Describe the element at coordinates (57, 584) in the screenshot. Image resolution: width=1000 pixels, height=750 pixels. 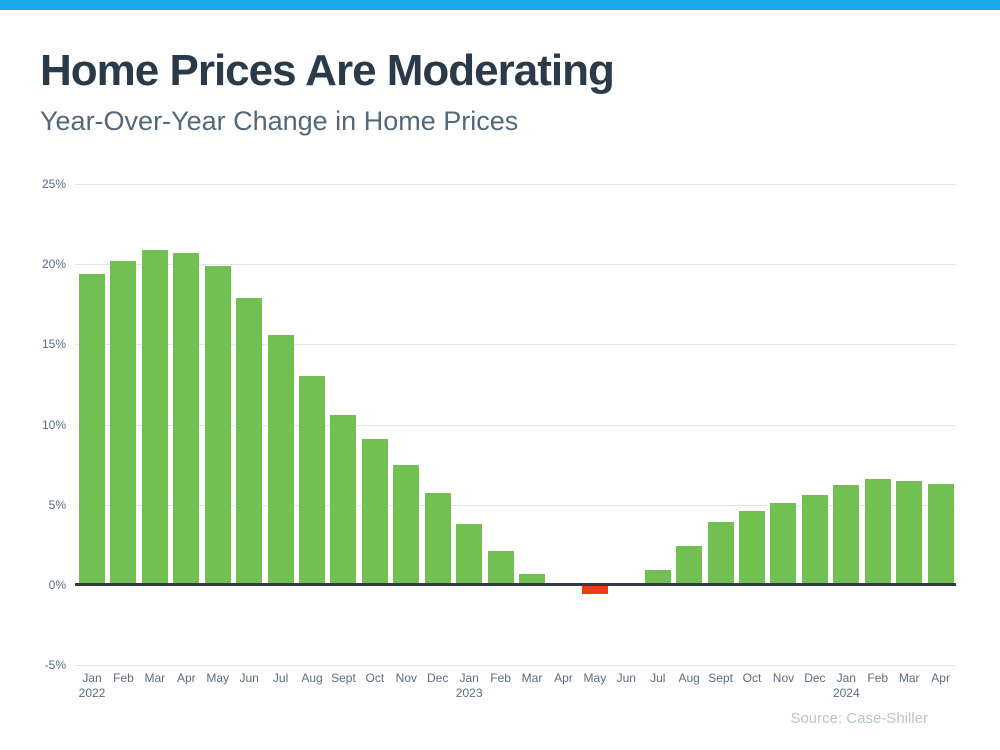
I see `y-tick-label: 0%` at that location.